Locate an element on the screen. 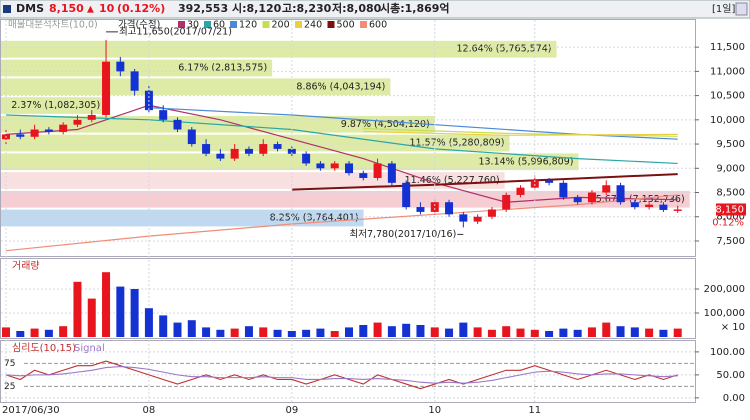 The image size is (750, 420). last-price-box is located at coordinates (731, 209).